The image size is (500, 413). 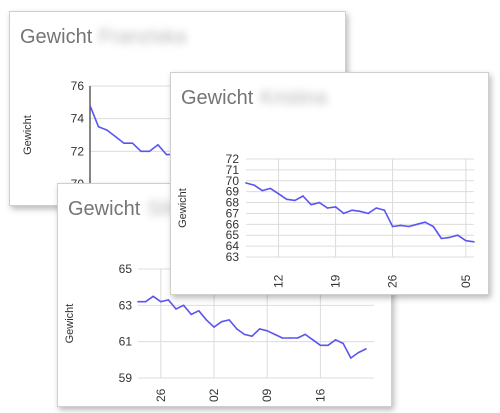 What do you see at coordinates (233, 181) in the screenshot?
I see `y-tick-label: 70` at bounding box center [233, 181].